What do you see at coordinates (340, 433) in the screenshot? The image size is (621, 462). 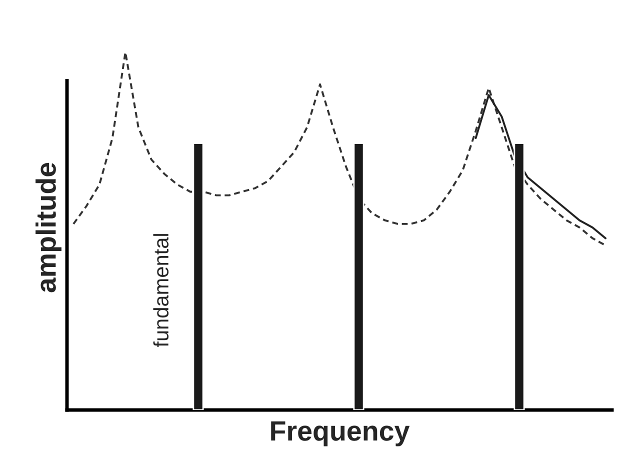 I see `x-axis-title: Frequency` at bounding box center [340, 433].